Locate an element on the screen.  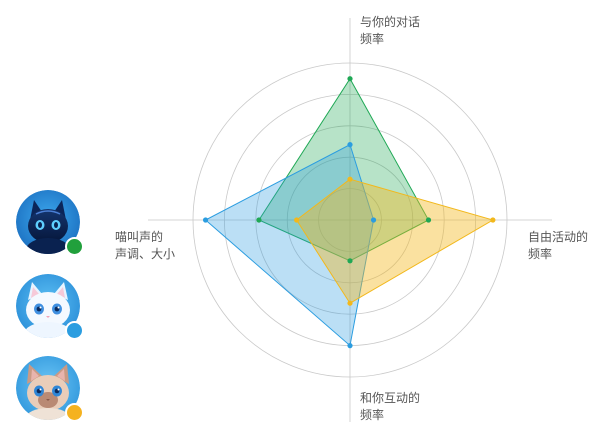
axis-label-line: 与你的对话 is located at coordinates (390, 22).